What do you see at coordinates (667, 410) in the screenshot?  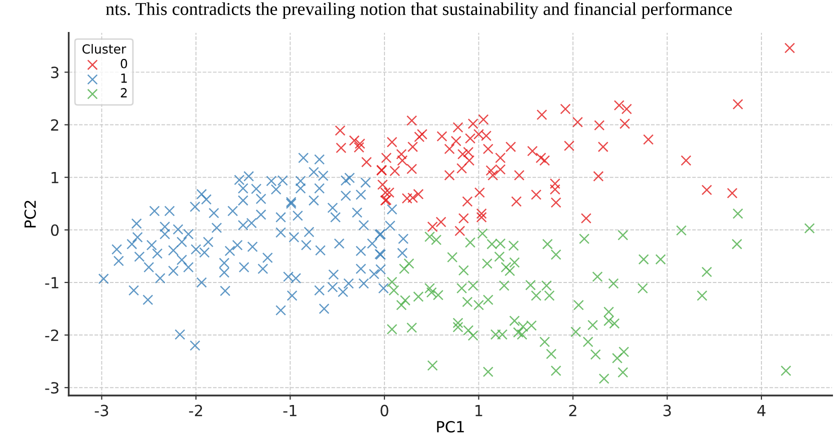 I see `x-tick-label: 3` at bounding box center [667, 410].